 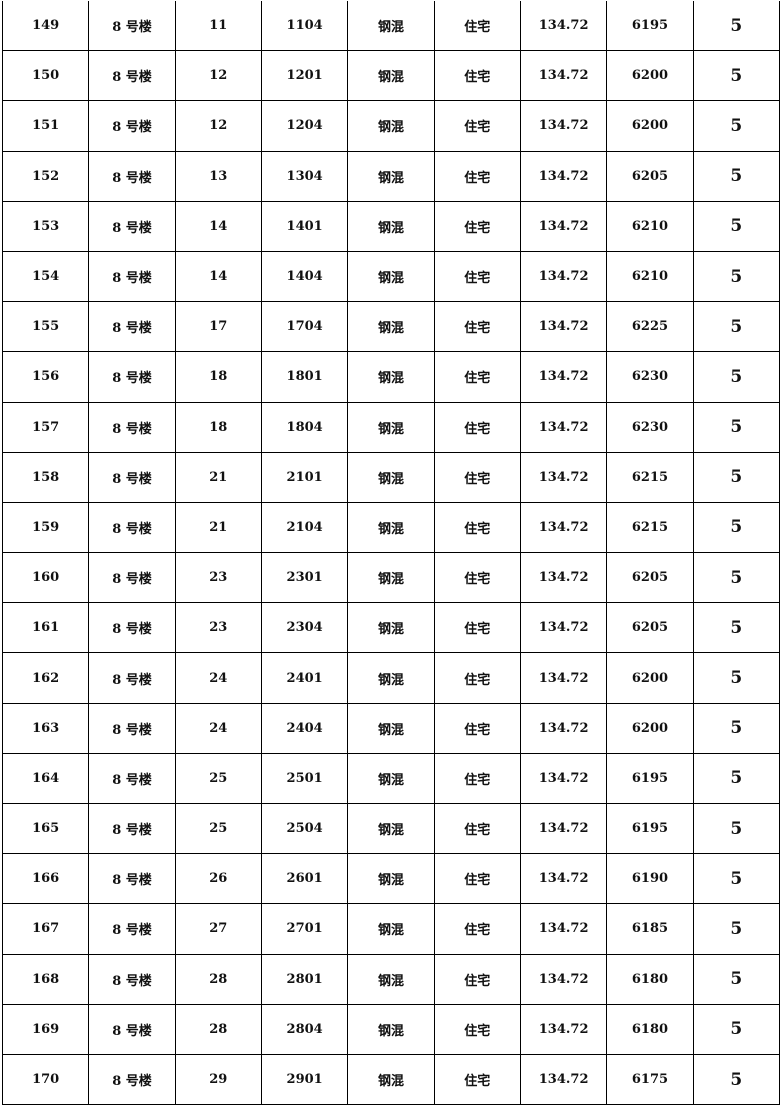 What do you see at coordinates (218, 477) in the screenshot?
I see `floor-cell: 21` at bounding box center [218, 477].